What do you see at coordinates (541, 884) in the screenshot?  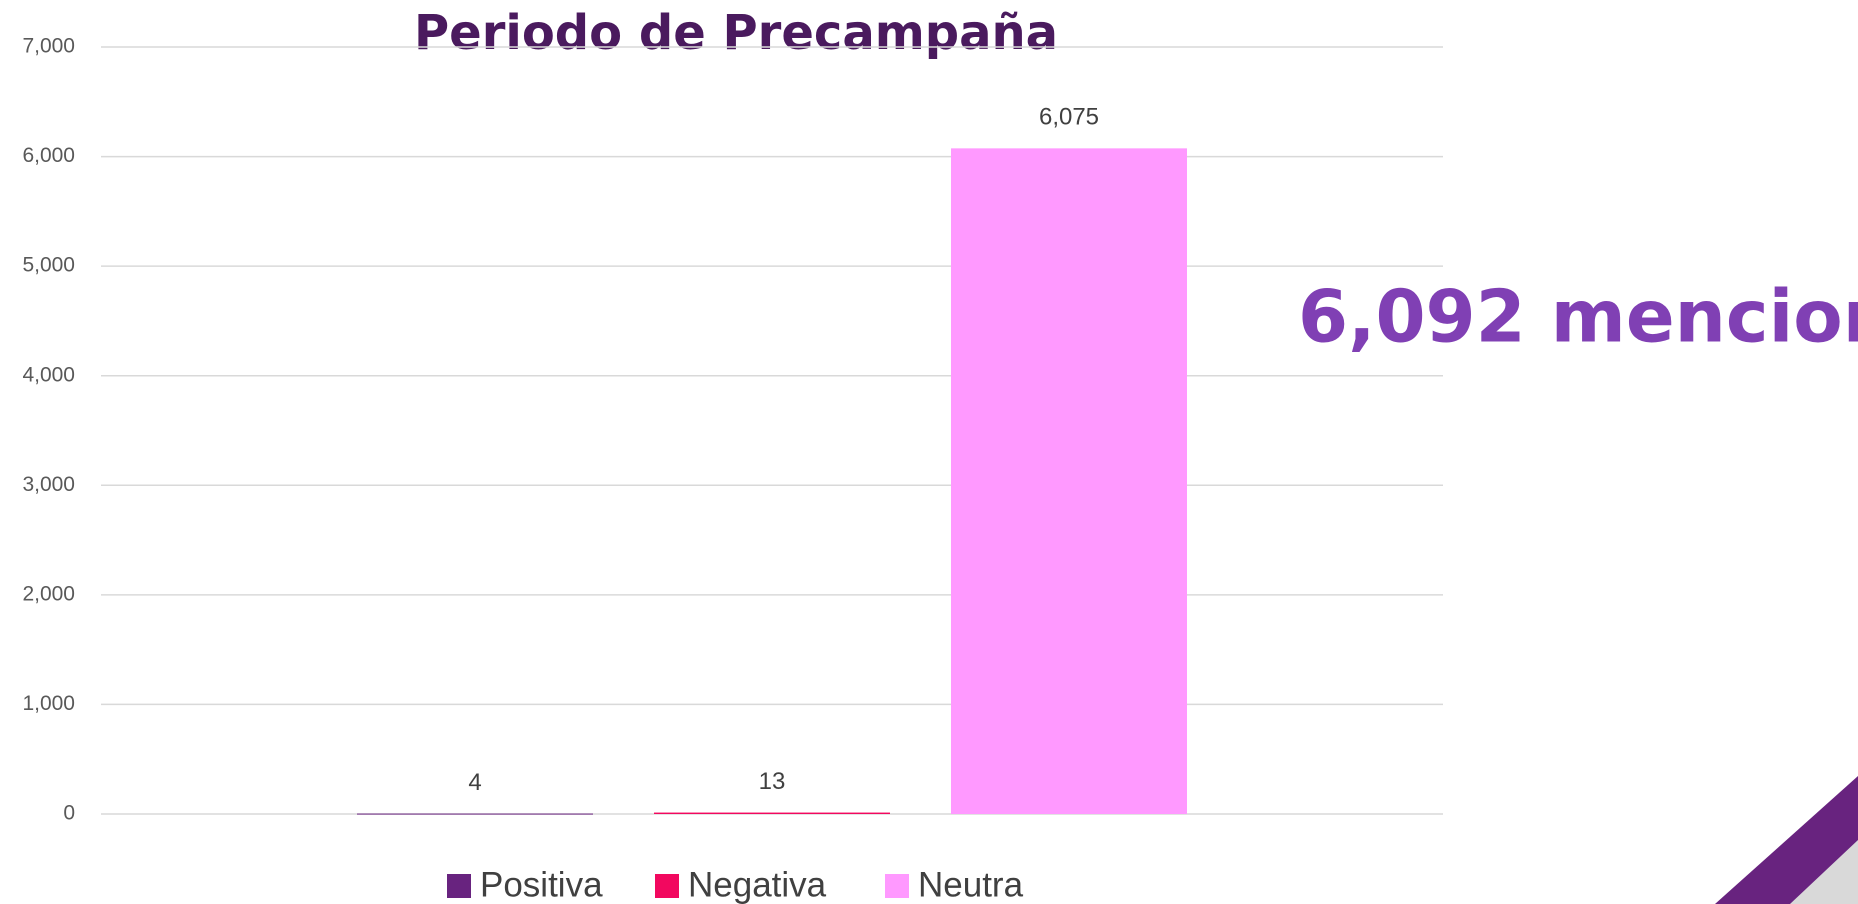 I see `legend-label: Positiva` at bounding box center [541, 884].